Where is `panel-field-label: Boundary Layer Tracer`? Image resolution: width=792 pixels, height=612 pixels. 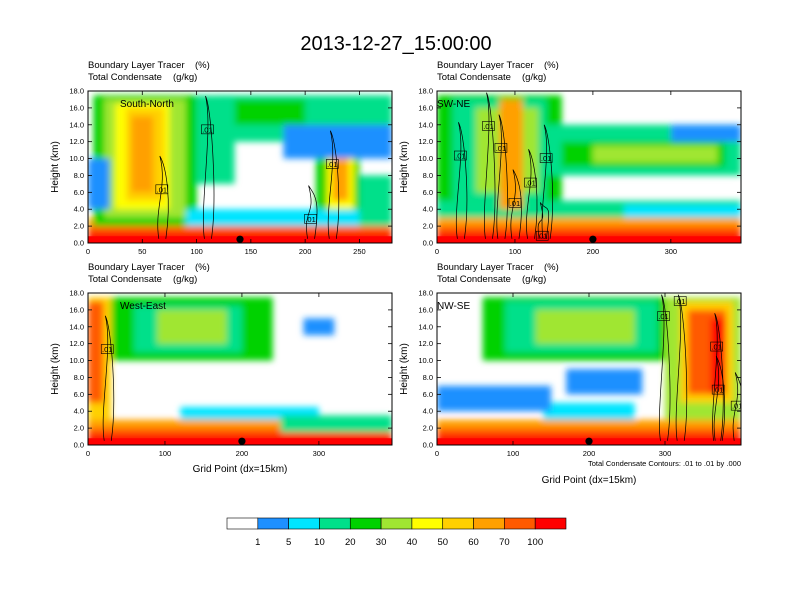 panel-field-label: Boundary Layer Tracer is located at coordinates (136, 267).